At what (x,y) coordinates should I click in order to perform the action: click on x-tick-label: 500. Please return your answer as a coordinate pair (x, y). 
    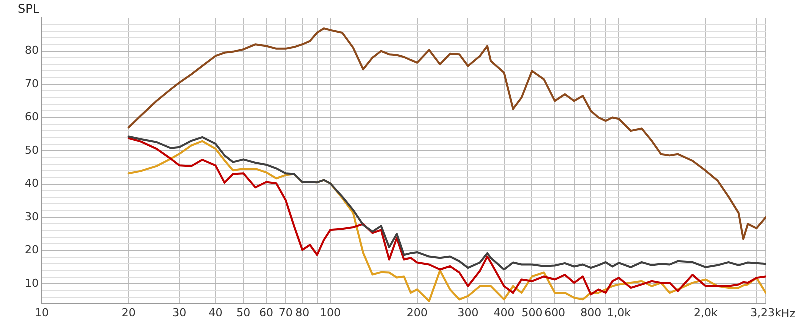
    Looking at the image, I should click on (532, 313).